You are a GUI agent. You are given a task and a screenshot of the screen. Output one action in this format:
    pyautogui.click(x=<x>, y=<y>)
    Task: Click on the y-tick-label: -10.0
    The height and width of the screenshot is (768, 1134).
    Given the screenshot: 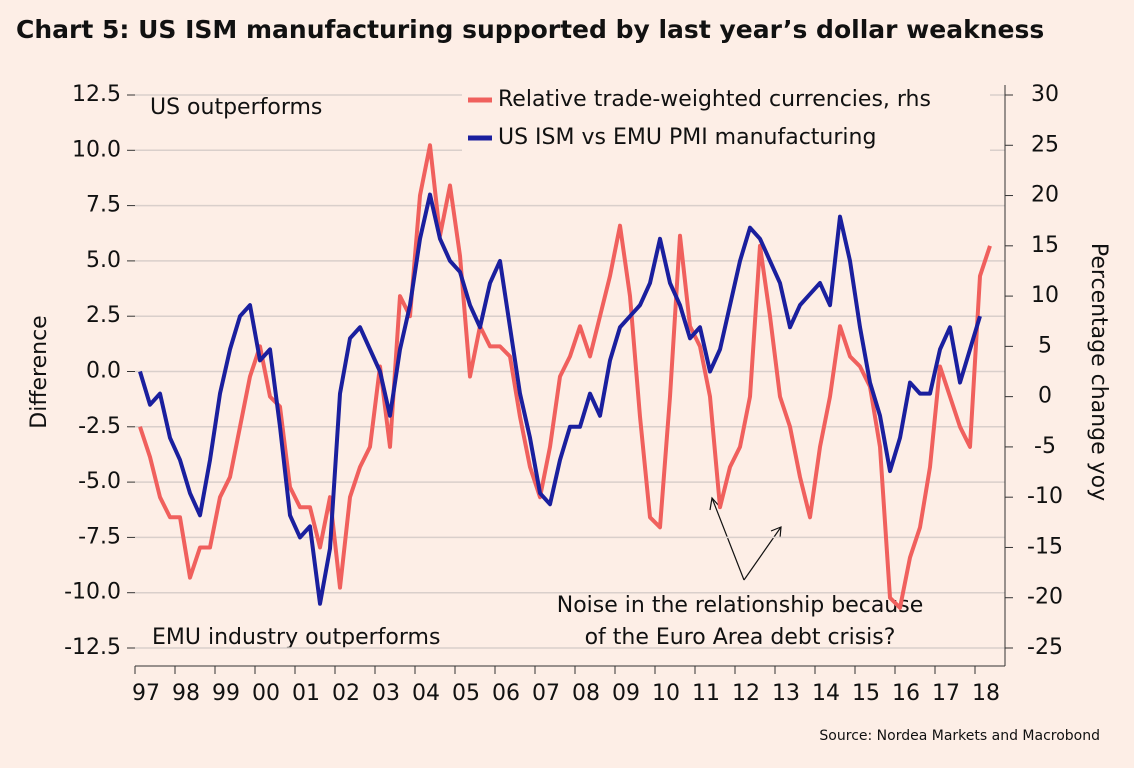 What is the action you would take?
    pyautogui.click(x=92, y=592)
    